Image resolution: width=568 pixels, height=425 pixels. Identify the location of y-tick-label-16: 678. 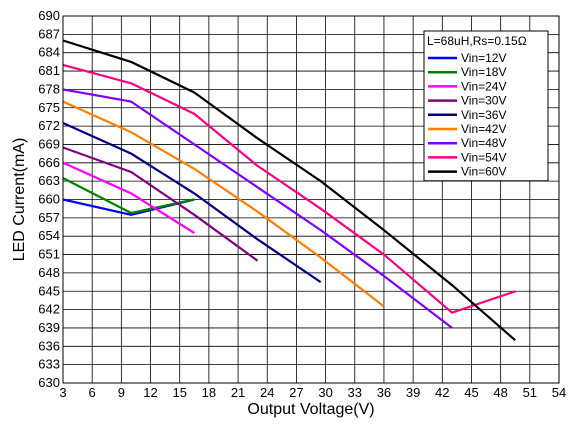
(49, 88).